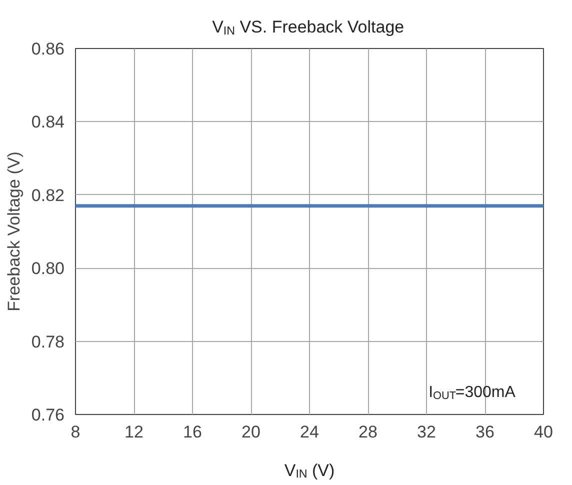 This screenshot has width=572, height=485. Describe the element at coordinates (48, 49) in the screenshot. I see `y-tick-label: 0.86` at that location.